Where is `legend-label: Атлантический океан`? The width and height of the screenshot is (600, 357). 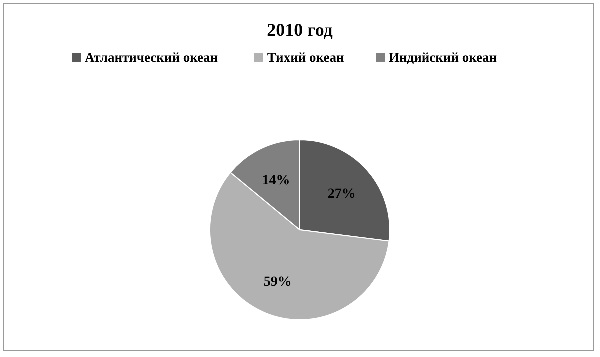 legend-label: Атлантический океан is located at coordinates (151, 57).